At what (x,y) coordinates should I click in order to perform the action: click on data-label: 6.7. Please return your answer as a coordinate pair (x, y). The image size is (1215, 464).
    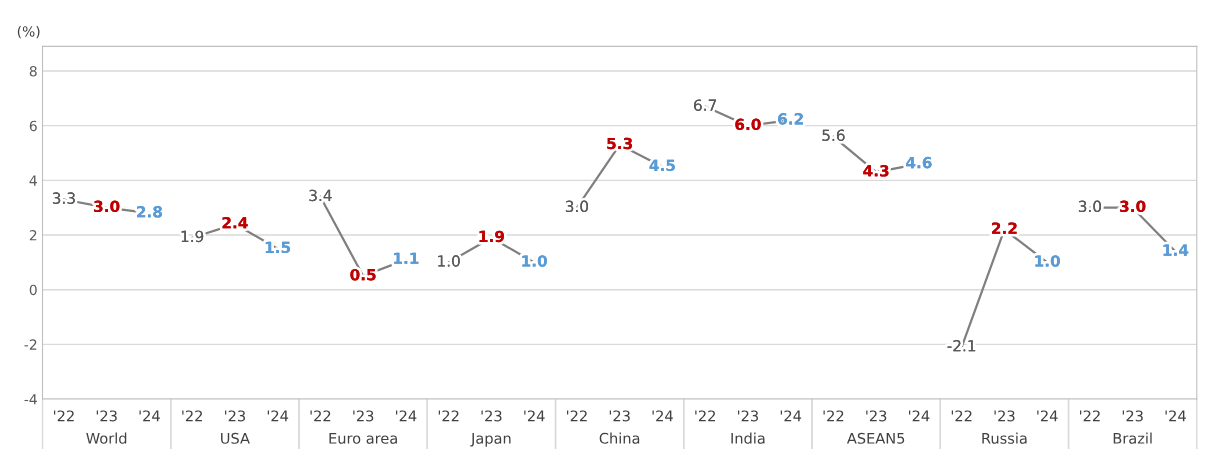
    Looking at the image, I should click on (705, 105).